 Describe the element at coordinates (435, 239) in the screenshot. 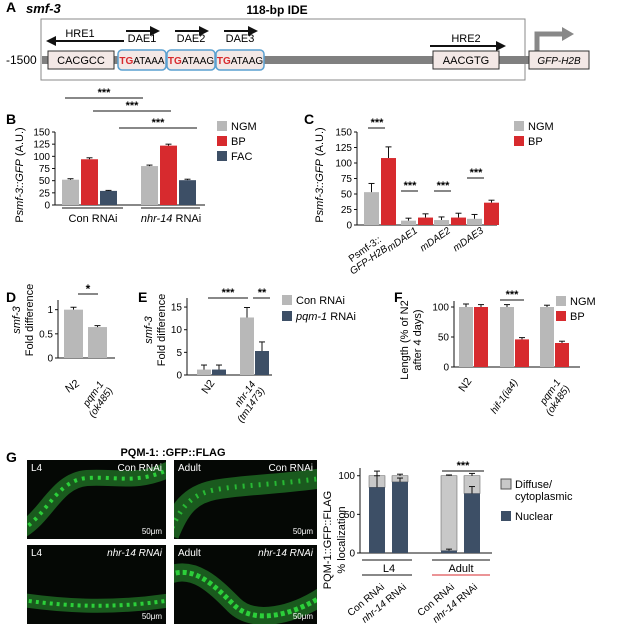

I see `c-cat-mdae2: mDAE2` at that location.